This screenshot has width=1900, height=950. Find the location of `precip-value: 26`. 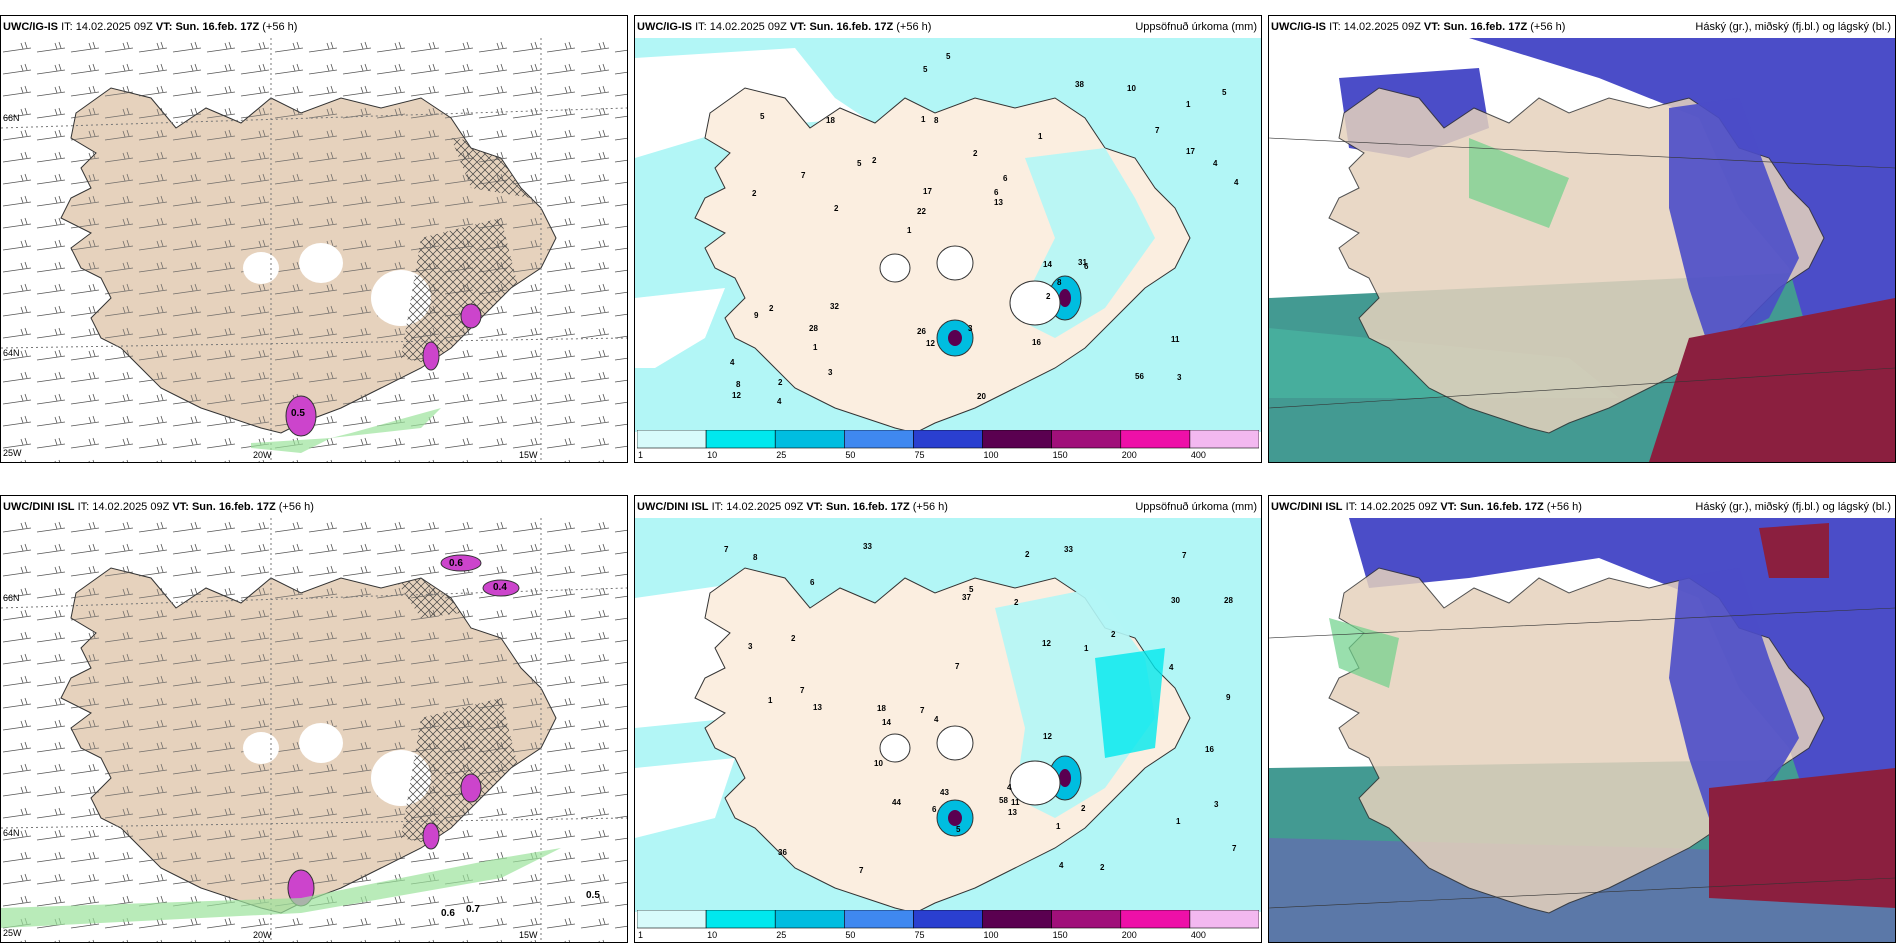

precip-value: 26 is located at coordinates (921, 331).